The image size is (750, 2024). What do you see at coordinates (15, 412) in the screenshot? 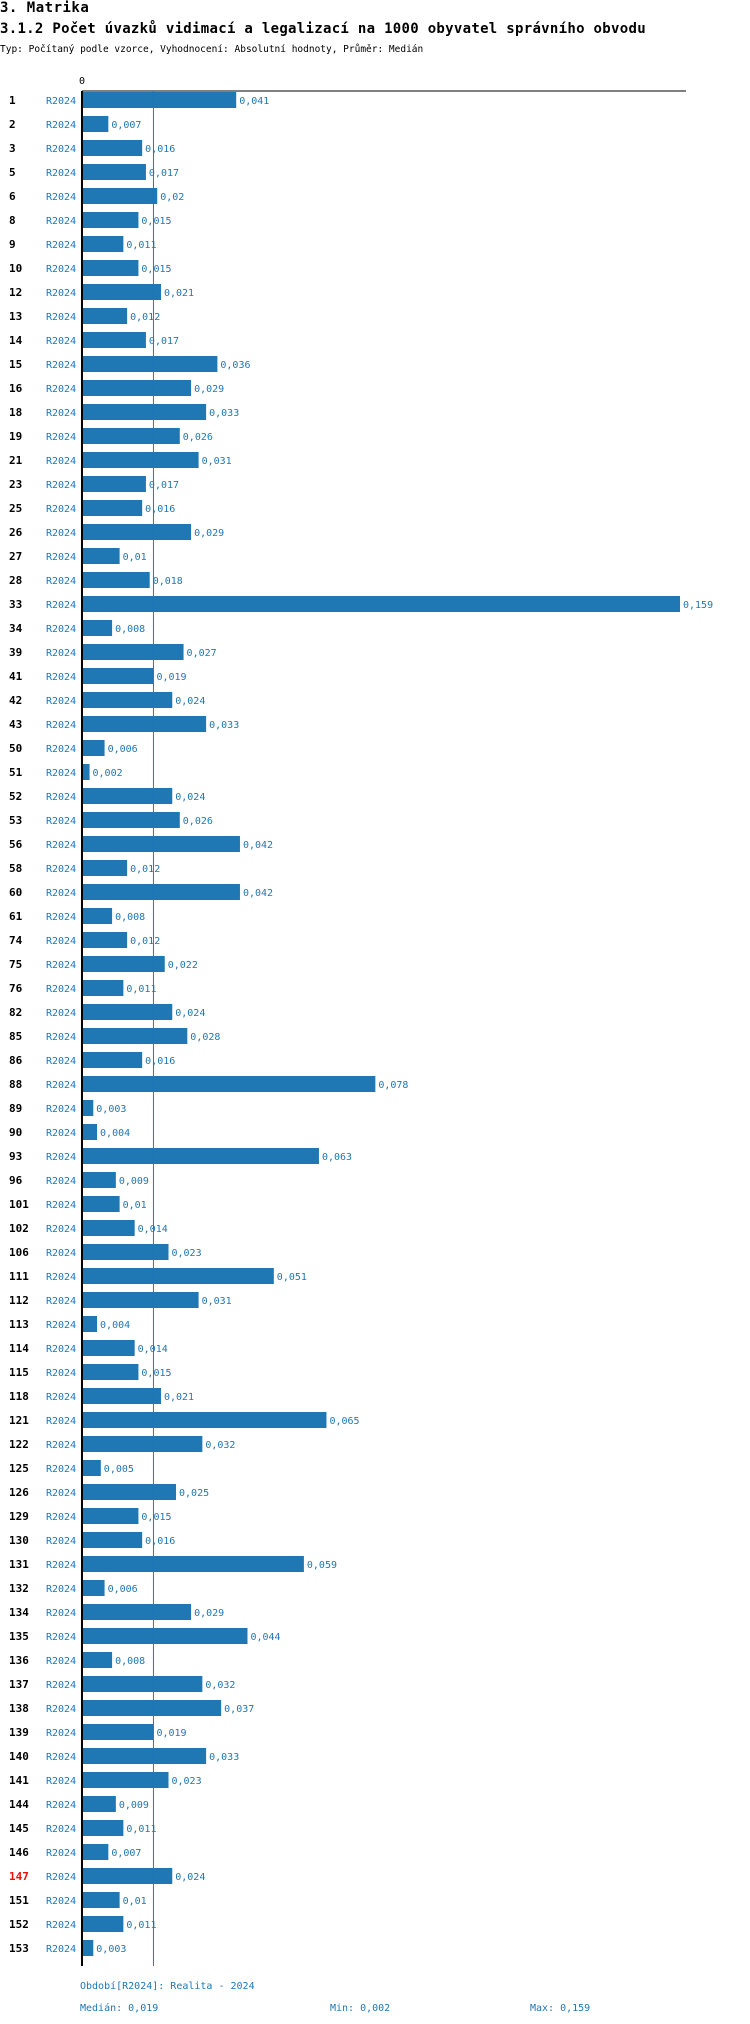
I see `row-label: 18` at bounding box center [15, 412].